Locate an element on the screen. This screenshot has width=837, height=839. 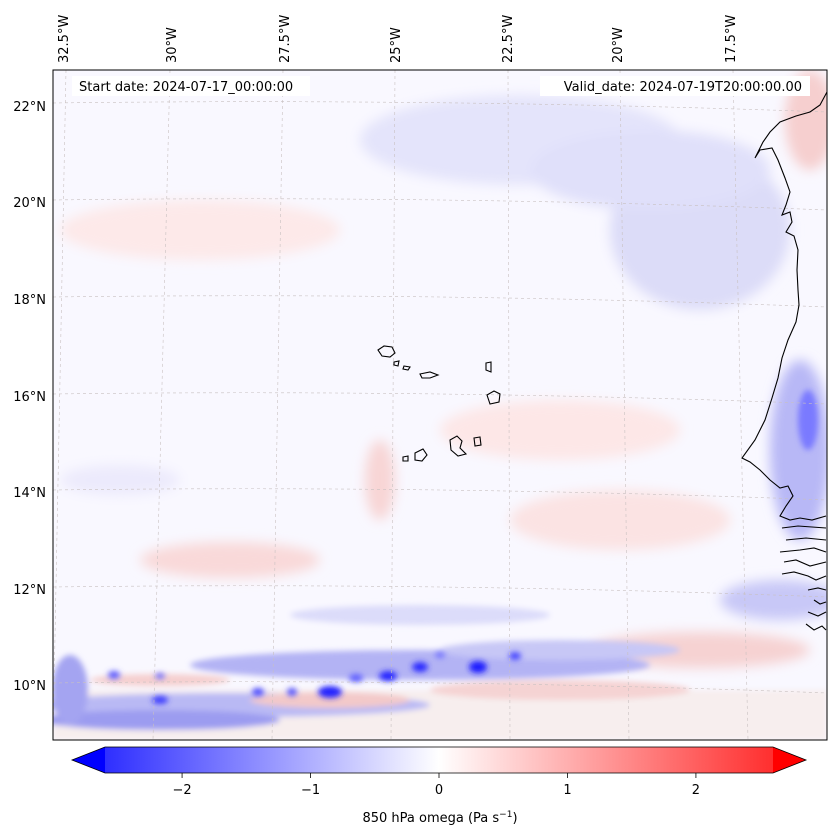
lon-tick-label: 17.5°W is located at coordinates (731, 39).